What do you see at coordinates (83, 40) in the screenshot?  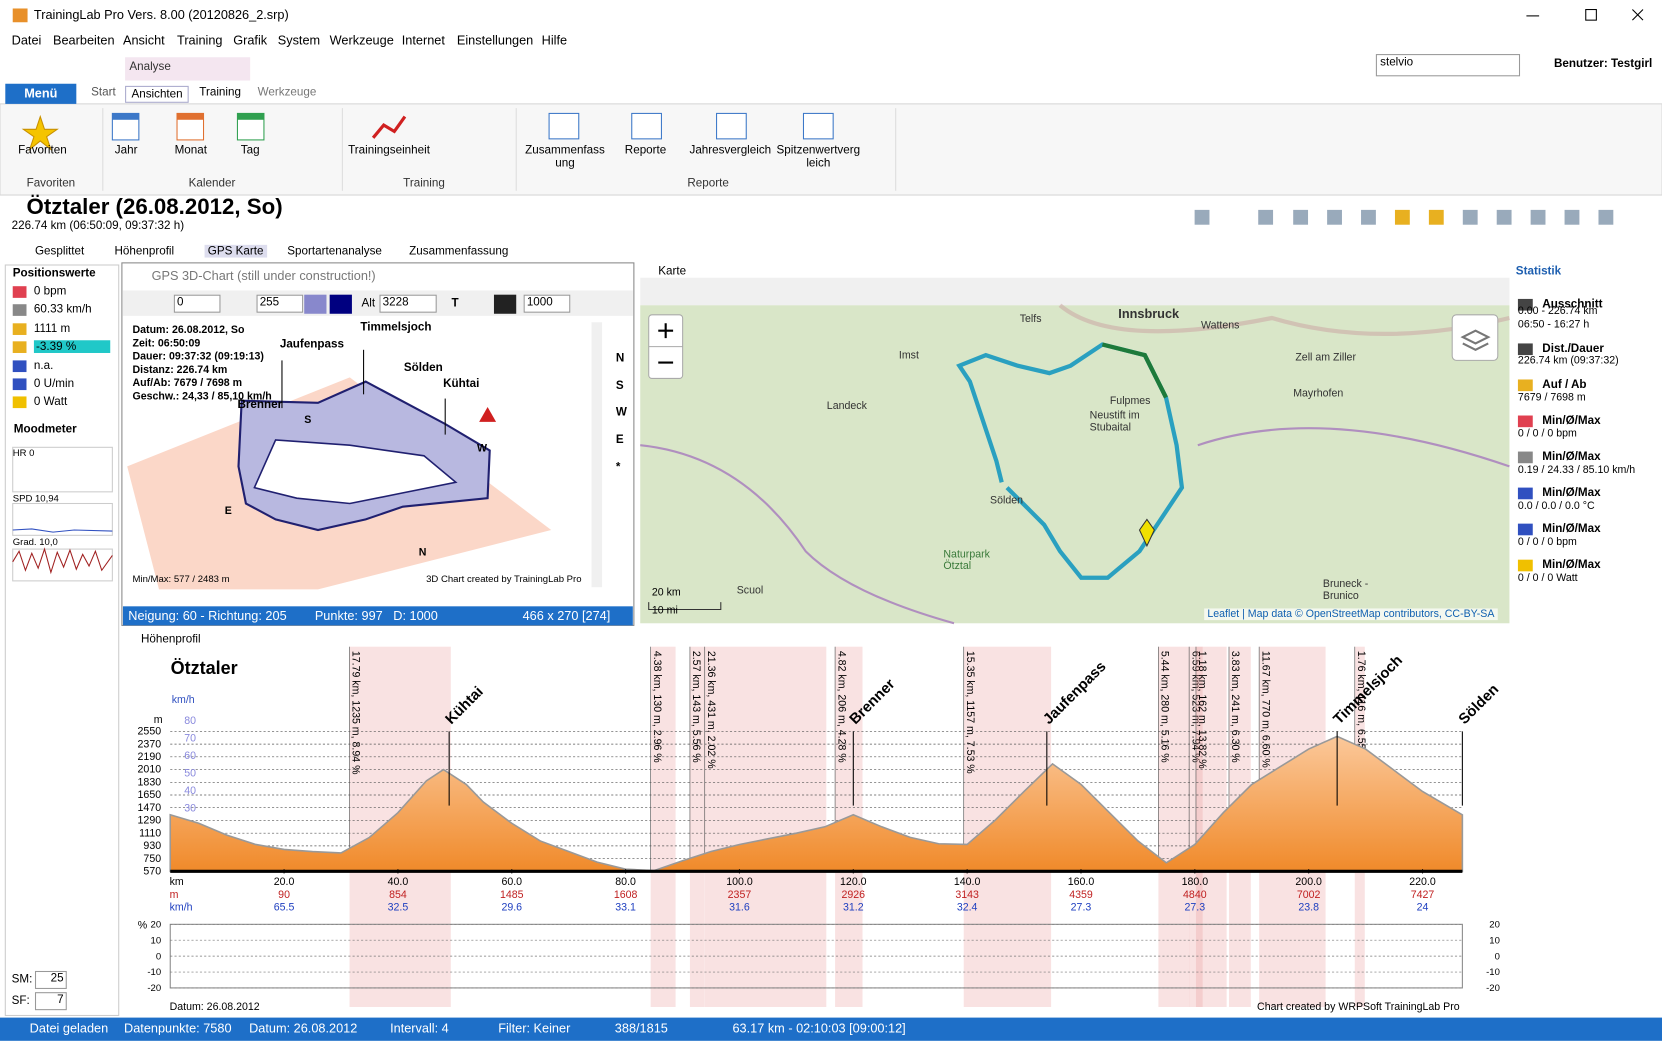 I see `menu-item: Bearbeiten` at bounding box center [83, 40].